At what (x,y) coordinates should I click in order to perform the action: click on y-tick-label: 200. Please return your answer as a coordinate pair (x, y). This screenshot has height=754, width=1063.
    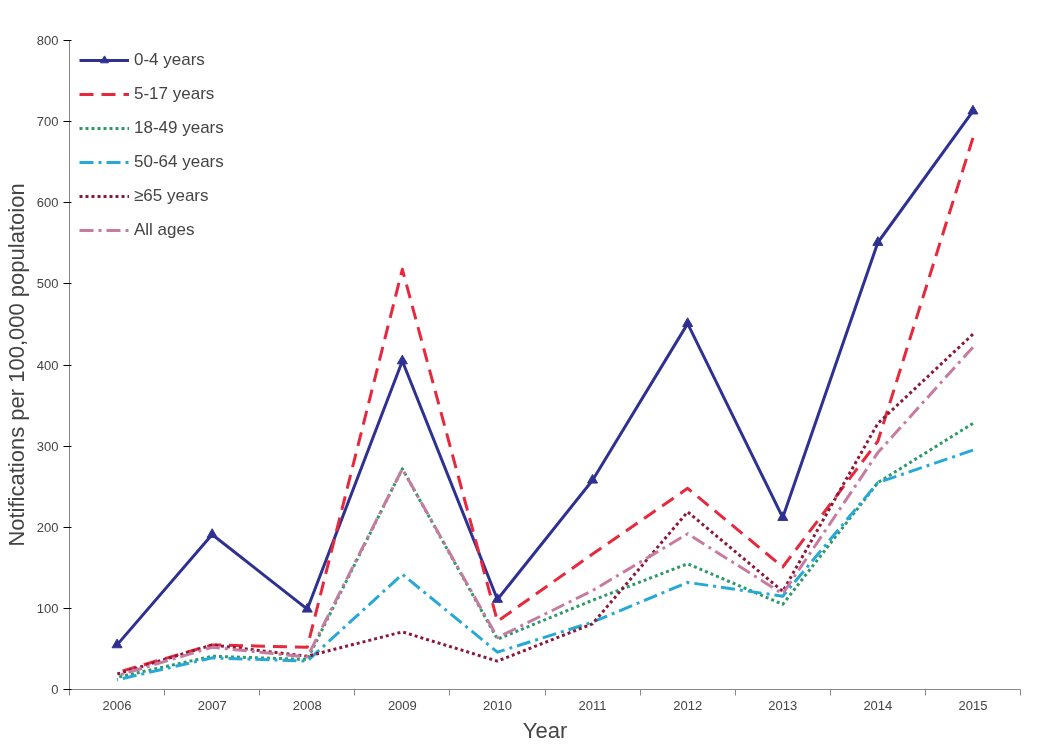
    Looking at the image, I should click on (47, 527).